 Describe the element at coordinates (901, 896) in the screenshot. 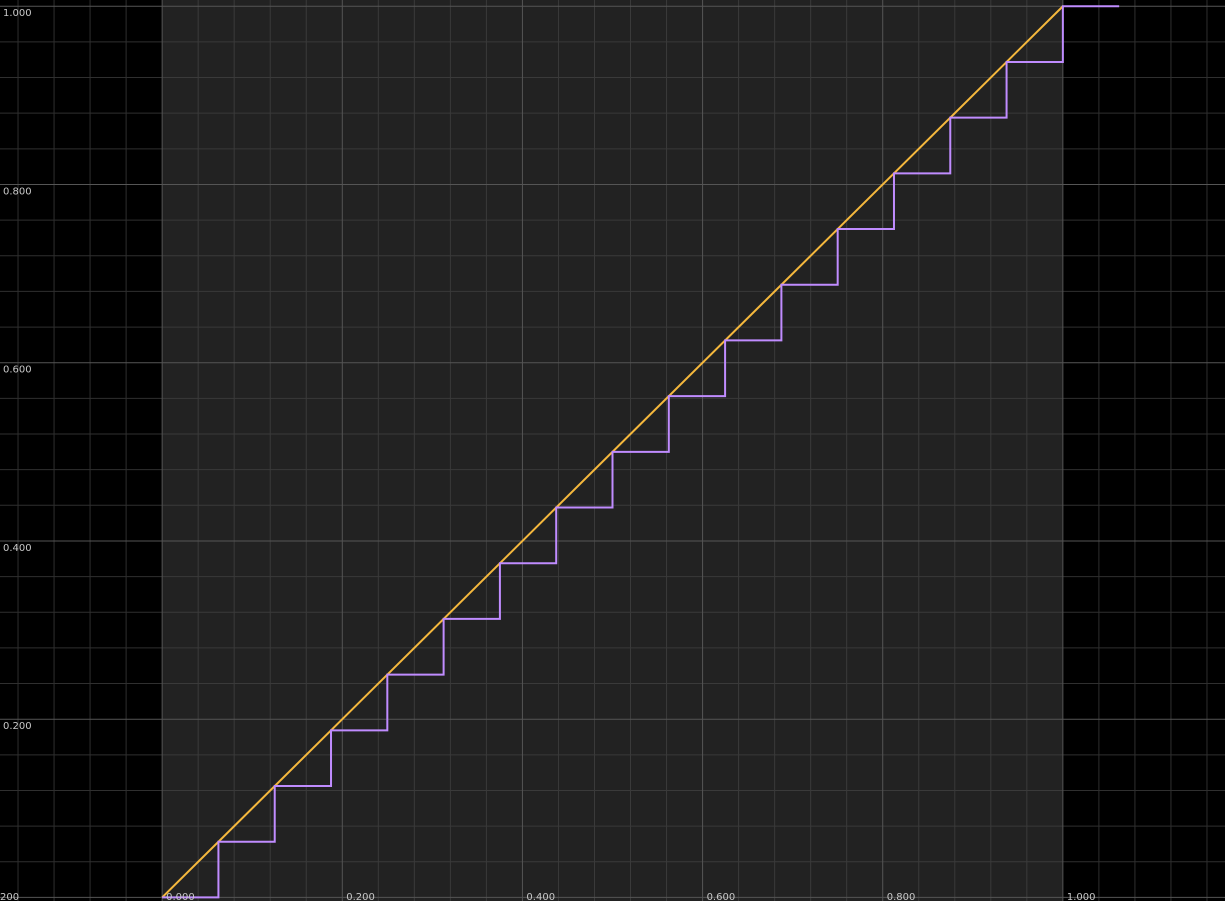

I see `x-tick-label: 0.800` at that location.